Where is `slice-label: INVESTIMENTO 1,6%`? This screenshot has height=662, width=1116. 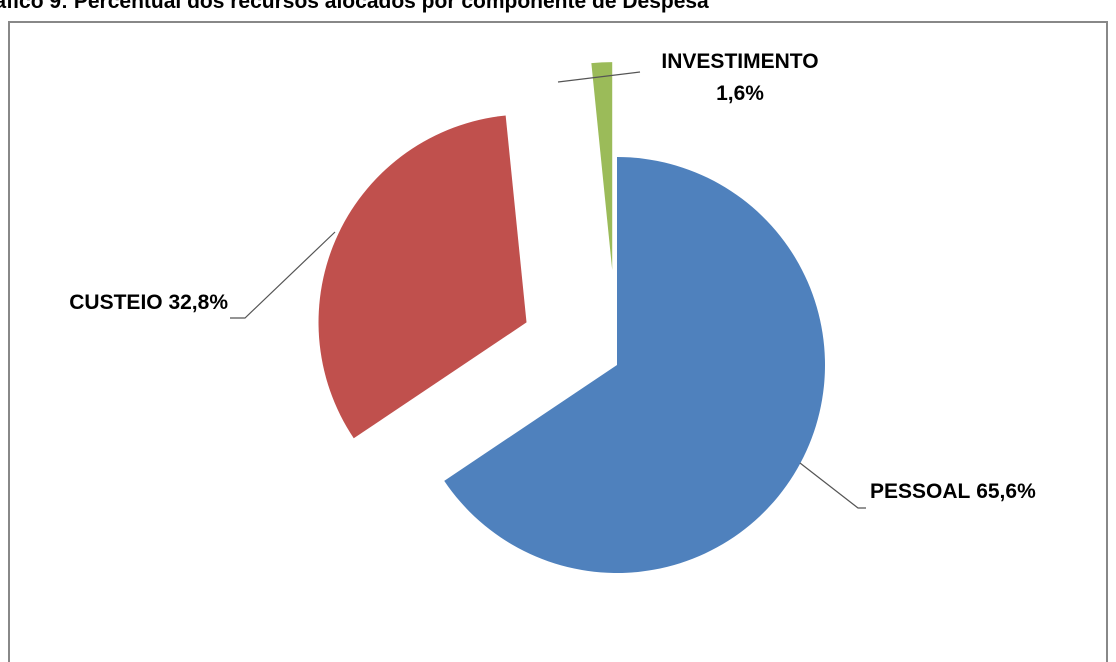 slice-label: INVESTIMENTO 1,6% is located at coordinates (739, 77).